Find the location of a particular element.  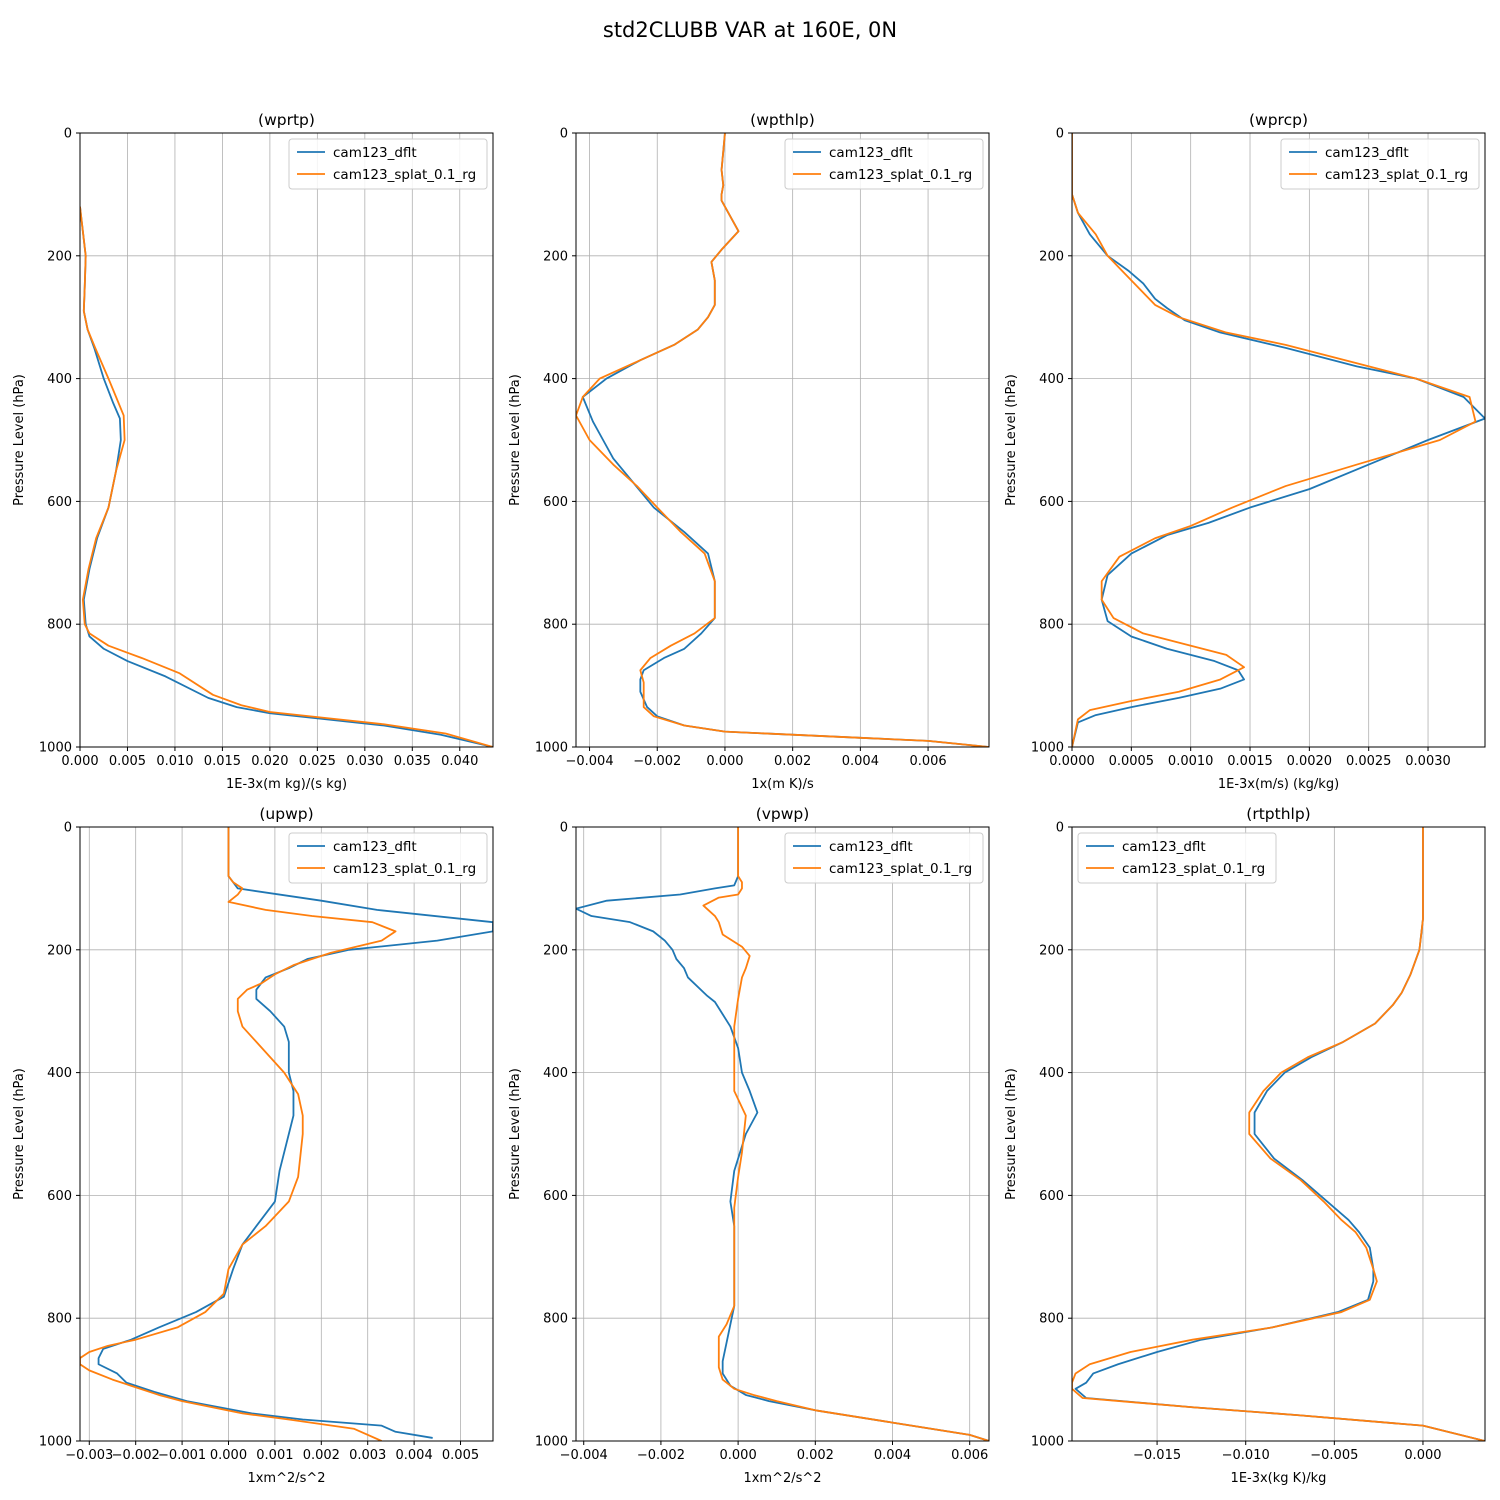

x-tick-label: 0.0020 is located at coordinates (1310, 761).